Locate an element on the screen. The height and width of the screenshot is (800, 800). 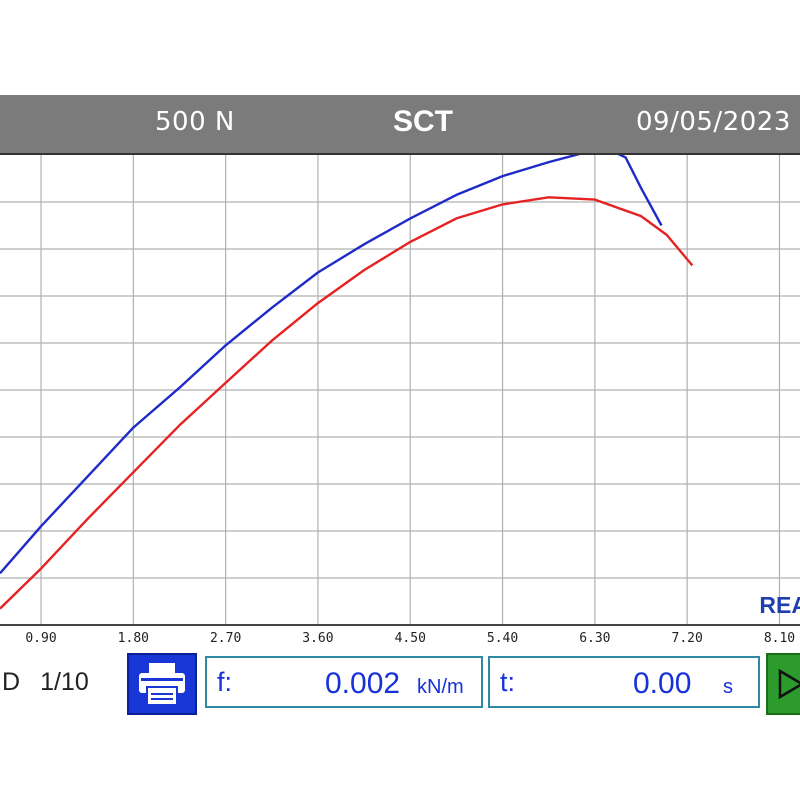
page-number: 1/10 is located at coordinates (64, 682).